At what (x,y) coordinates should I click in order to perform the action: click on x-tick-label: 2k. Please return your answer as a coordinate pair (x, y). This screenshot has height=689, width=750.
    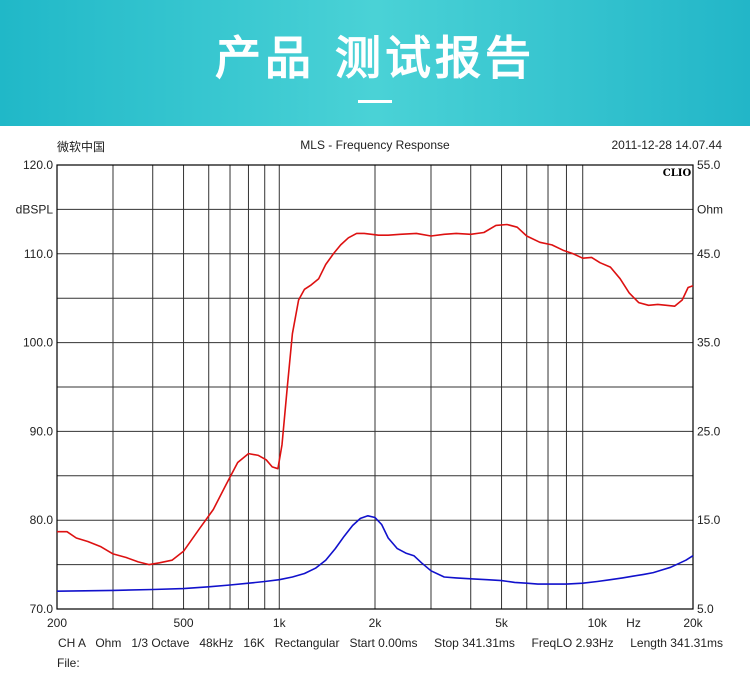
    Looking at the image, I should click on (376, 623).